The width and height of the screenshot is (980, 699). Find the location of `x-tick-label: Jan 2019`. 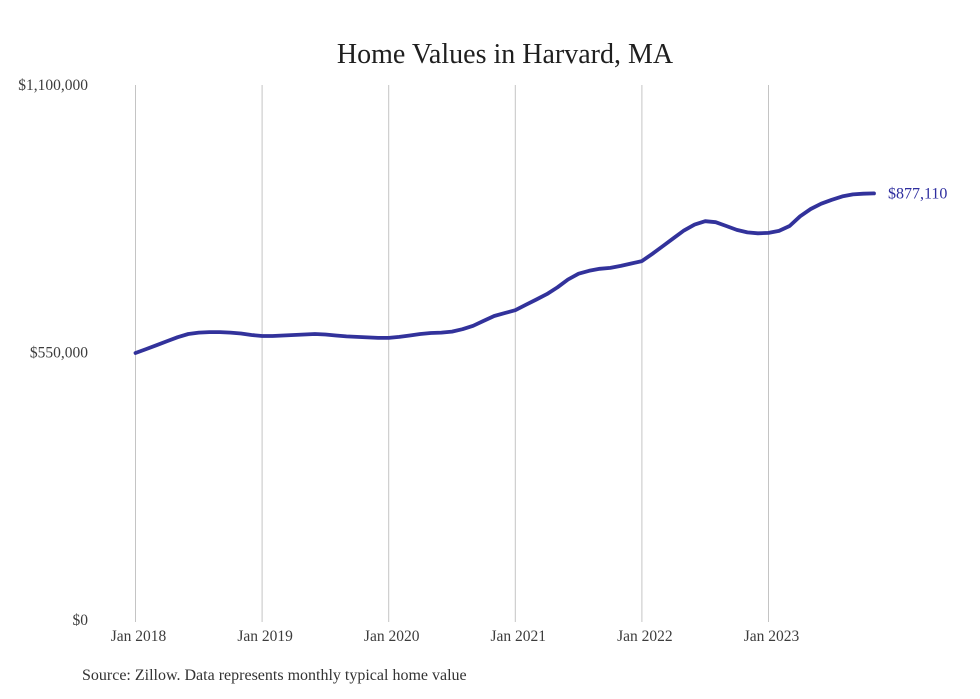

x-tick-label: Jan 2019 is located at coordinates (265, 636).